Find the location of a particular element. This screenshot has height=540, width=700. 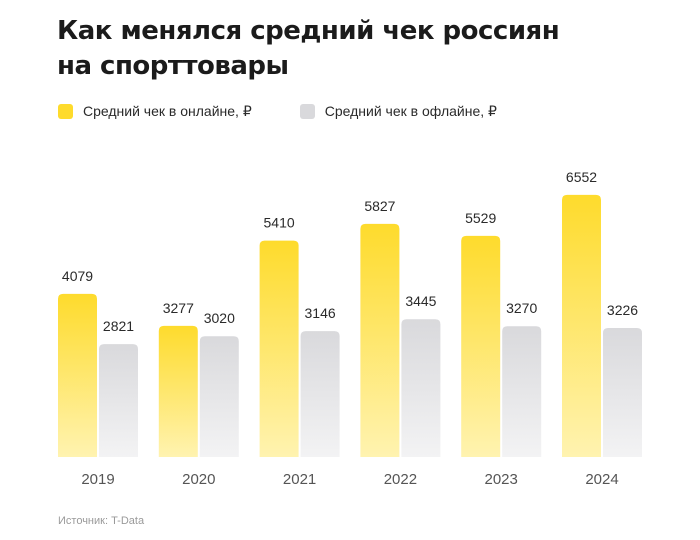

x-tick-2021: 2021 is located at coordinates (299, 479).